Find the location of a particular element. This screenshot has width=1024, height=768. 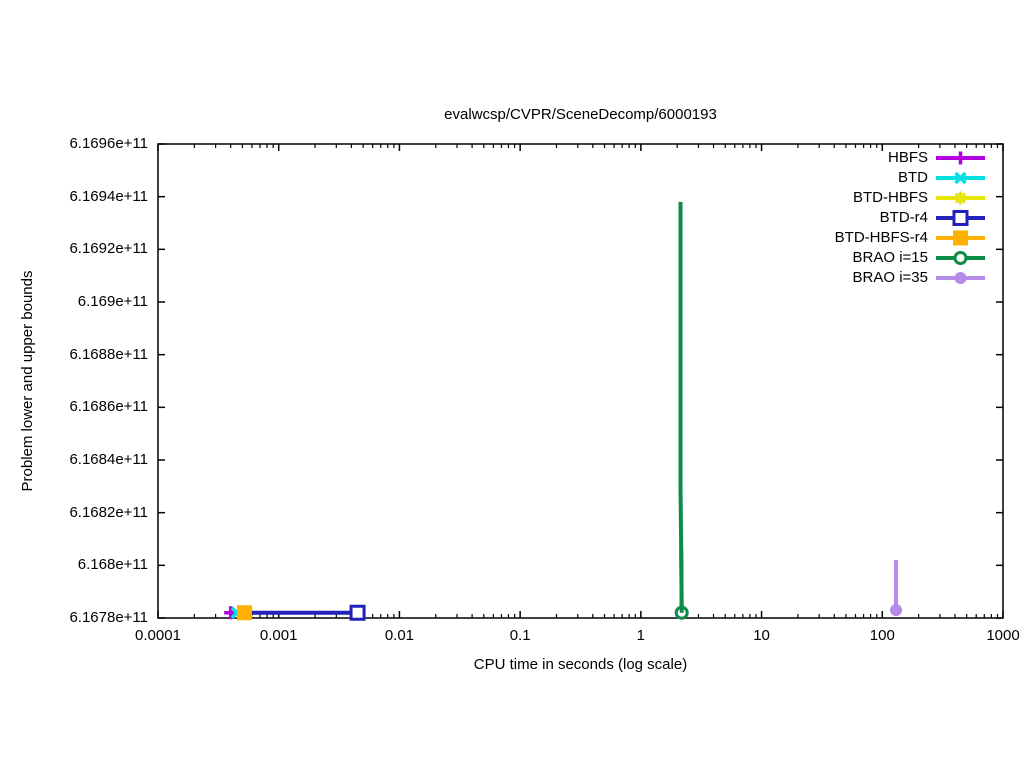

chart-title: evalwcsp/CVPR/SceneDecomp/6000193 is located at coordinates (580, 114).